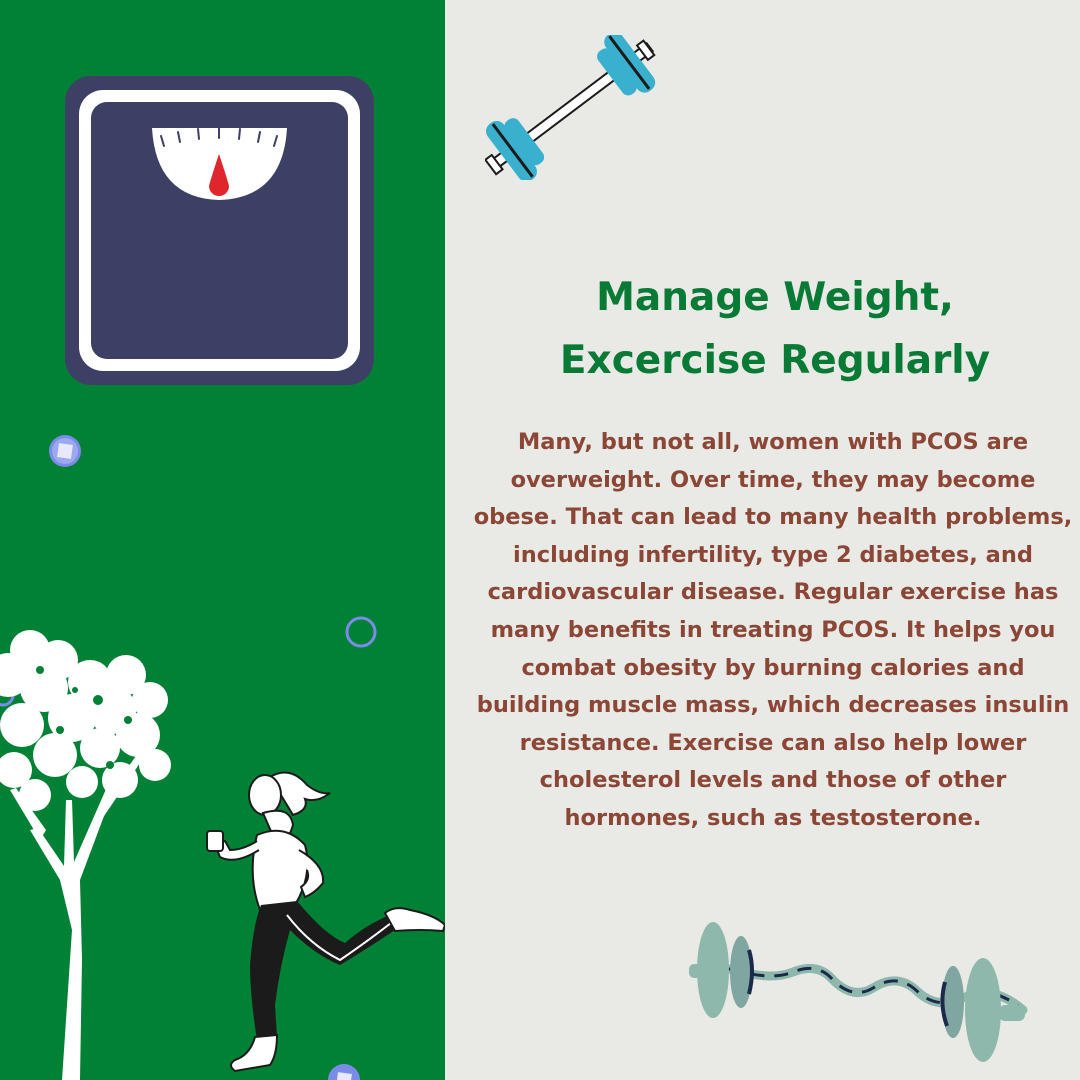 Image resolution: width=1080 pixels, height=1080 pixels. I want to click on ring-dot-icon, so click(361, 632).